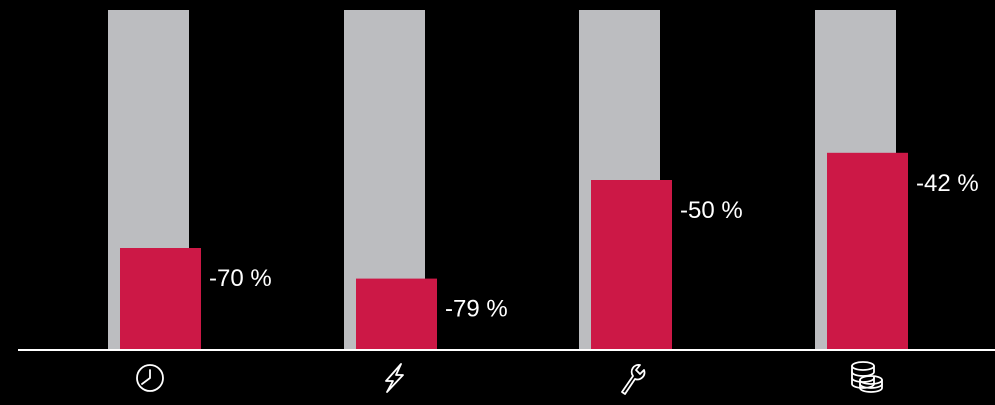  I want to click on clock-icon, so click(150, 378).